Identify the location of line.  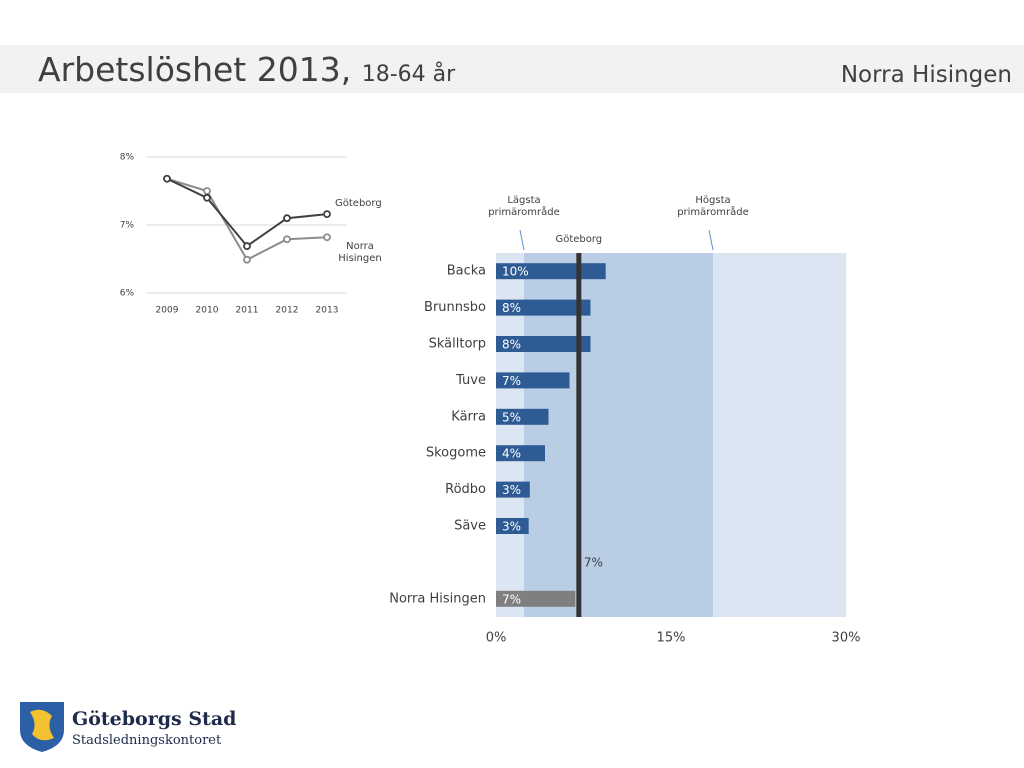
(247, 212).